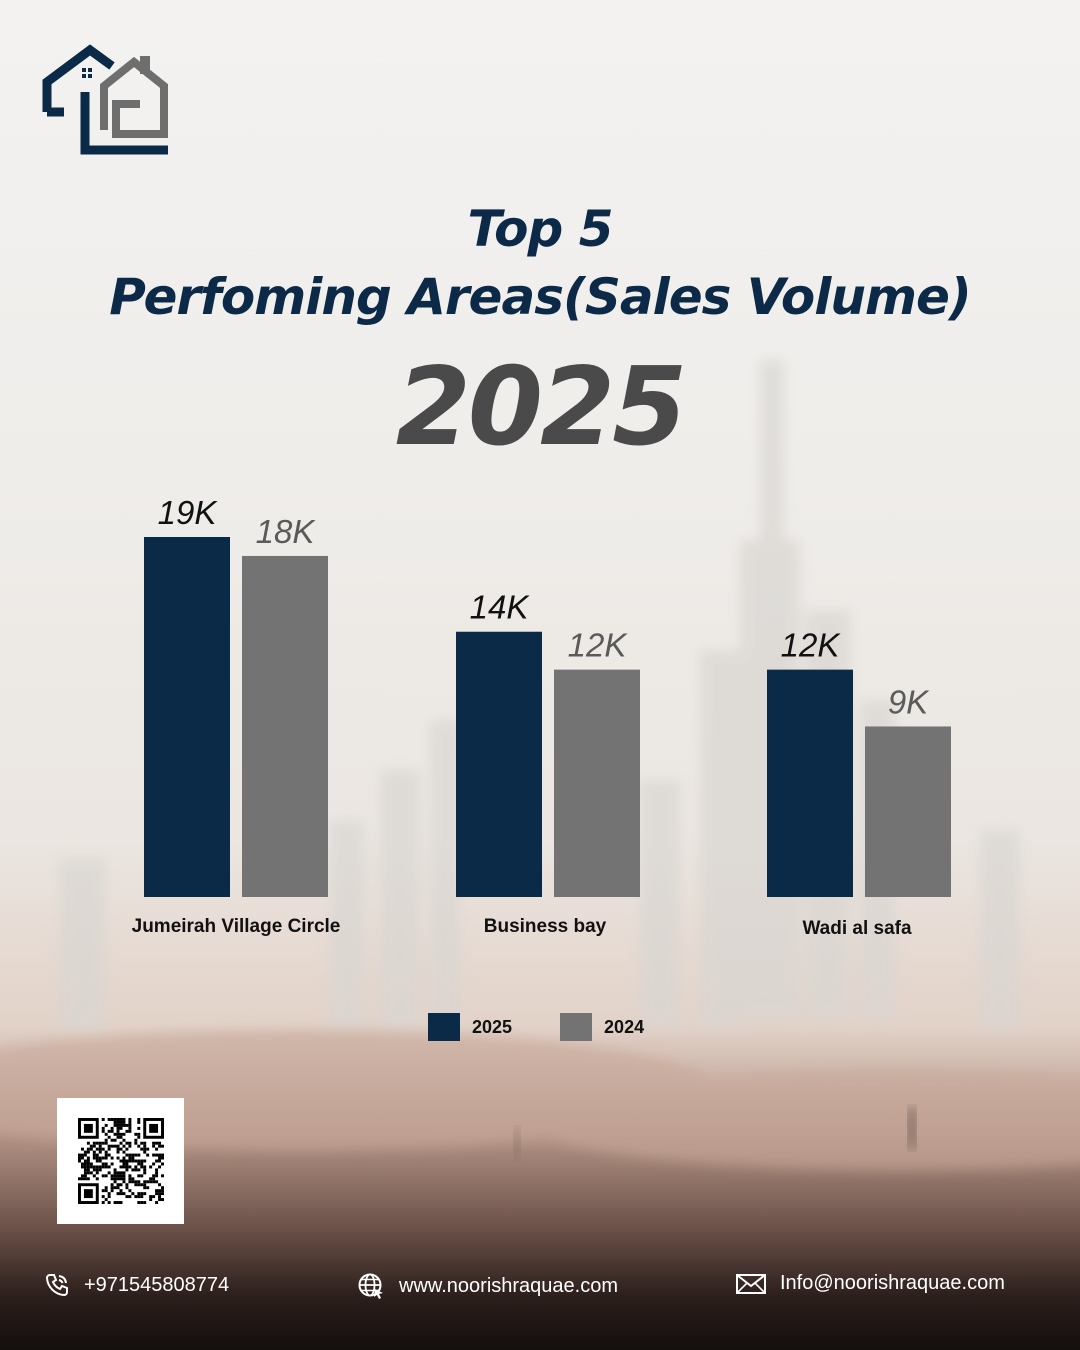  I want to click on house-logo-icon, so click(105, 99).